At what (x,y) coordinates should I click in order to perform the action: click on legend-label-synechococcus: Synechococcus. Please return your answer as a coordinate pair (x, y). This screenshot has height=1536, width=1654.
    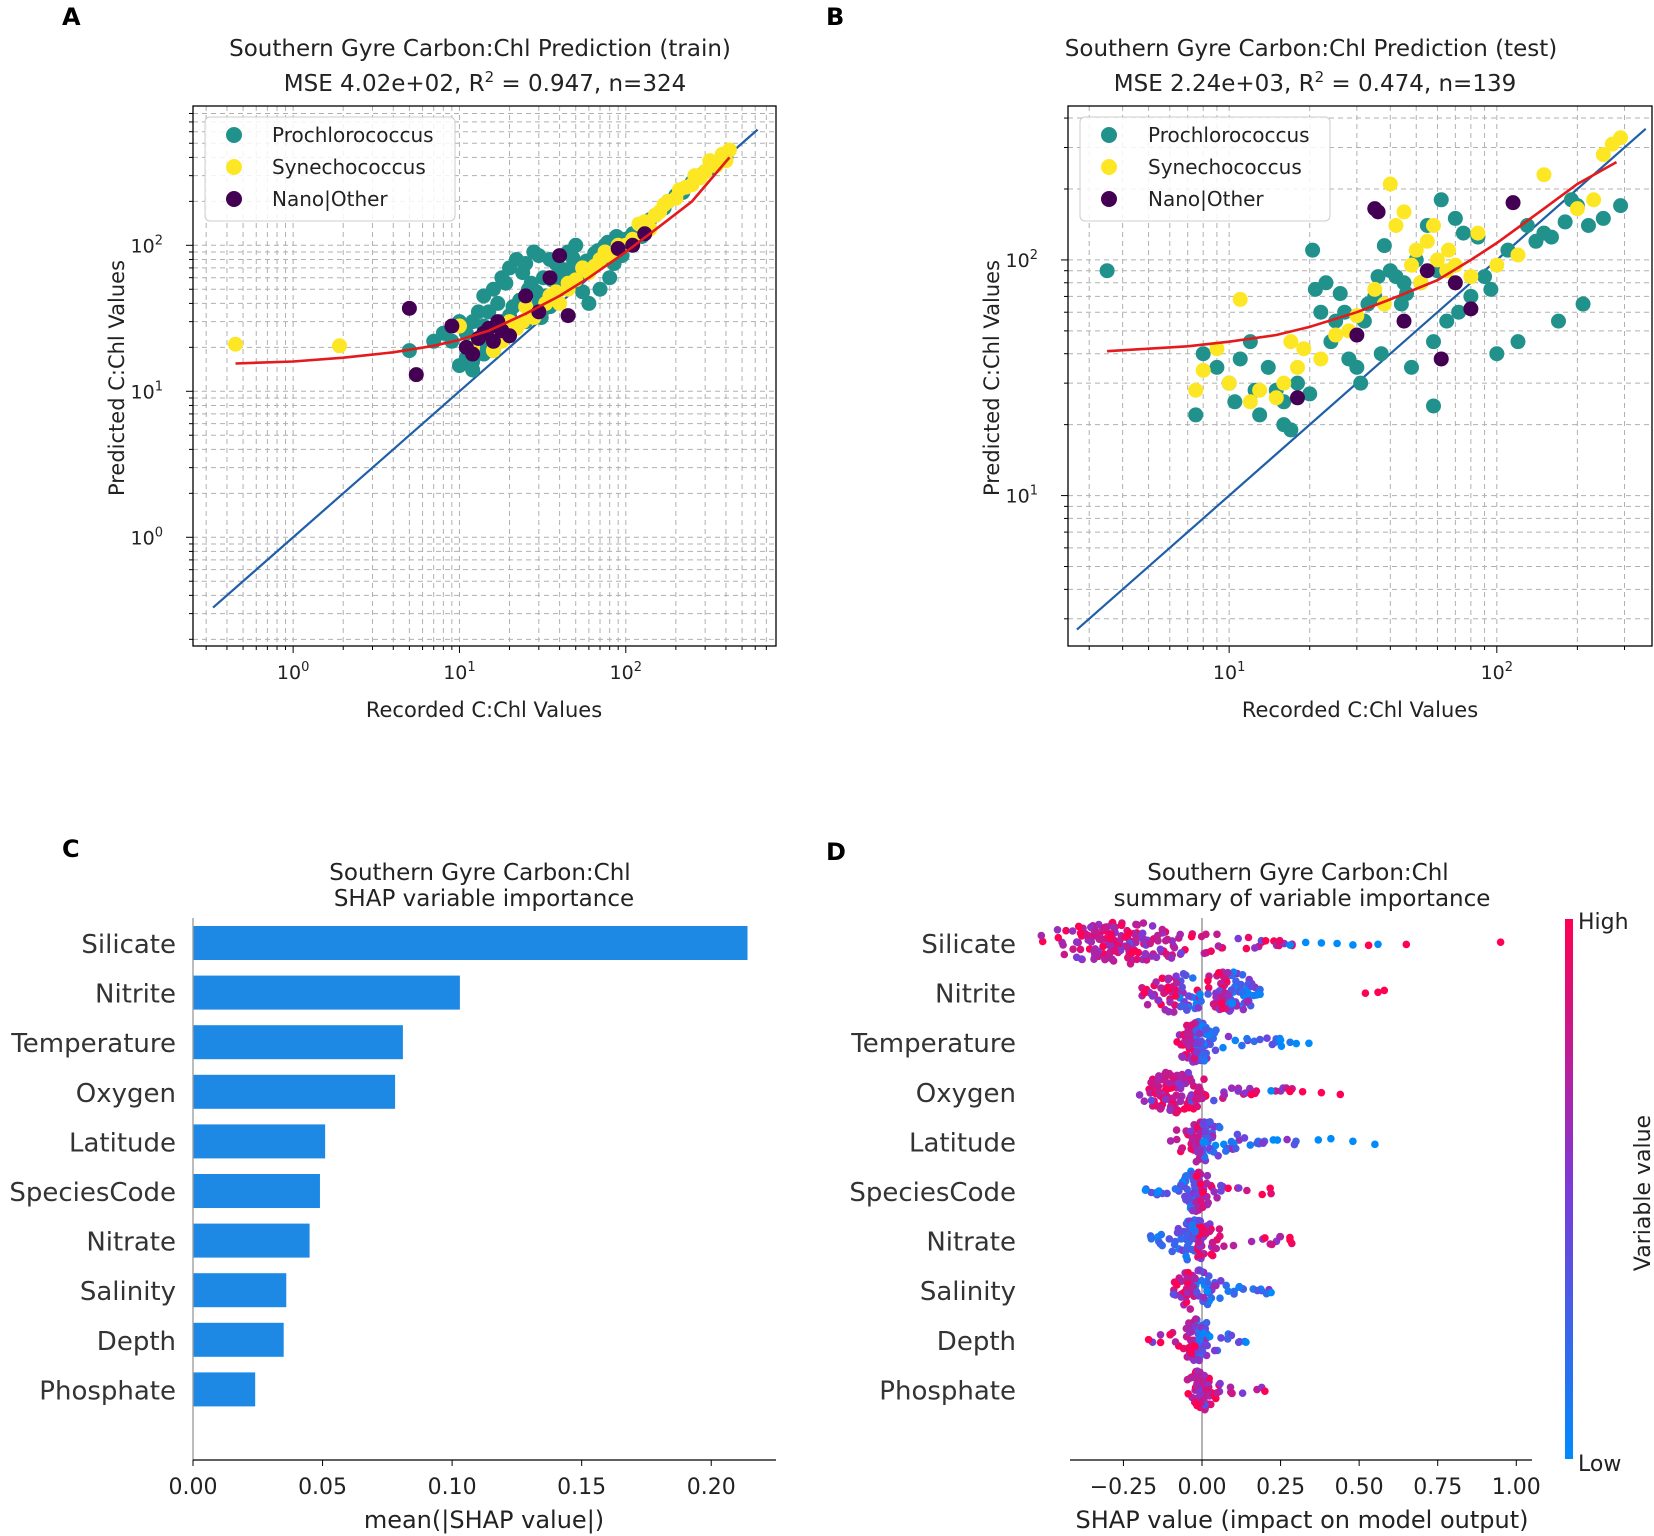
    Looking at the image, I should click on (349, 167).